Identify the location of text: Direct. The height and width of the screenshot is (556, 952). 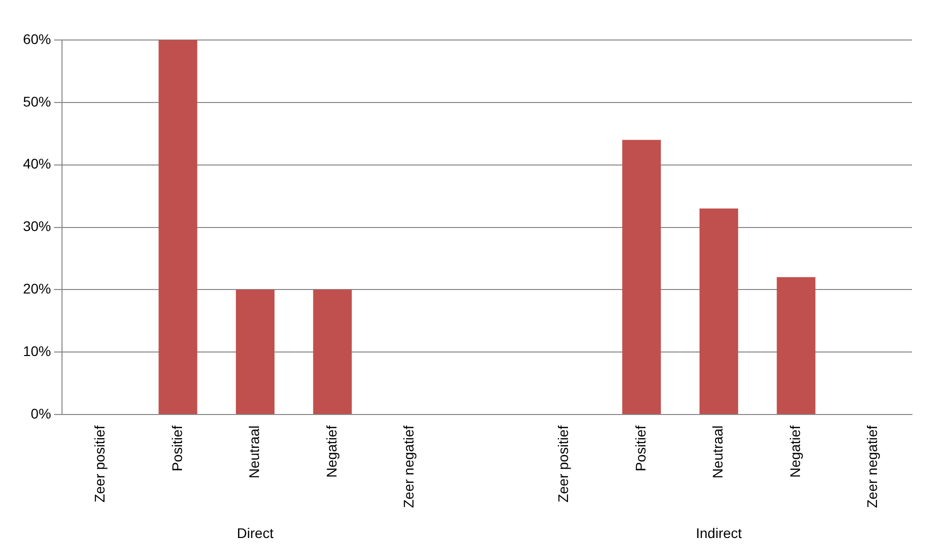
(255, 532).